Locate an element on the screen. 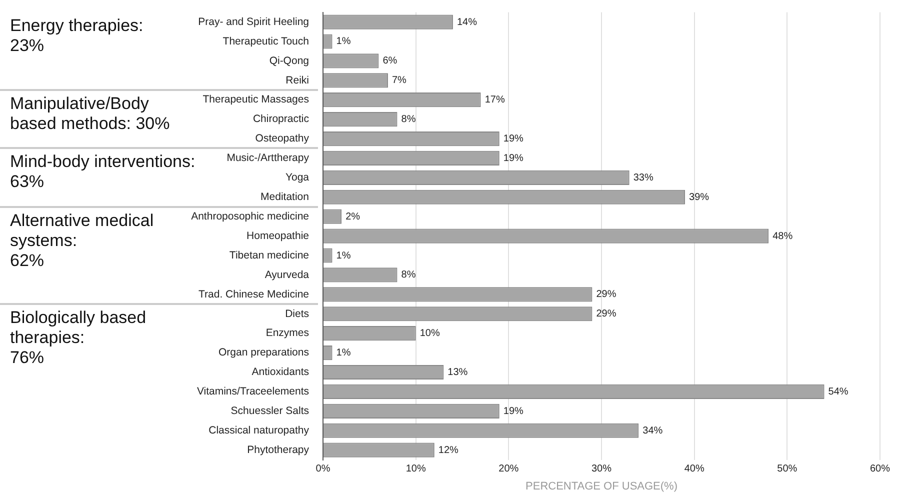 This screenshot has height=499, width=900. data-label: 14% is located at coordinates (467, 22).